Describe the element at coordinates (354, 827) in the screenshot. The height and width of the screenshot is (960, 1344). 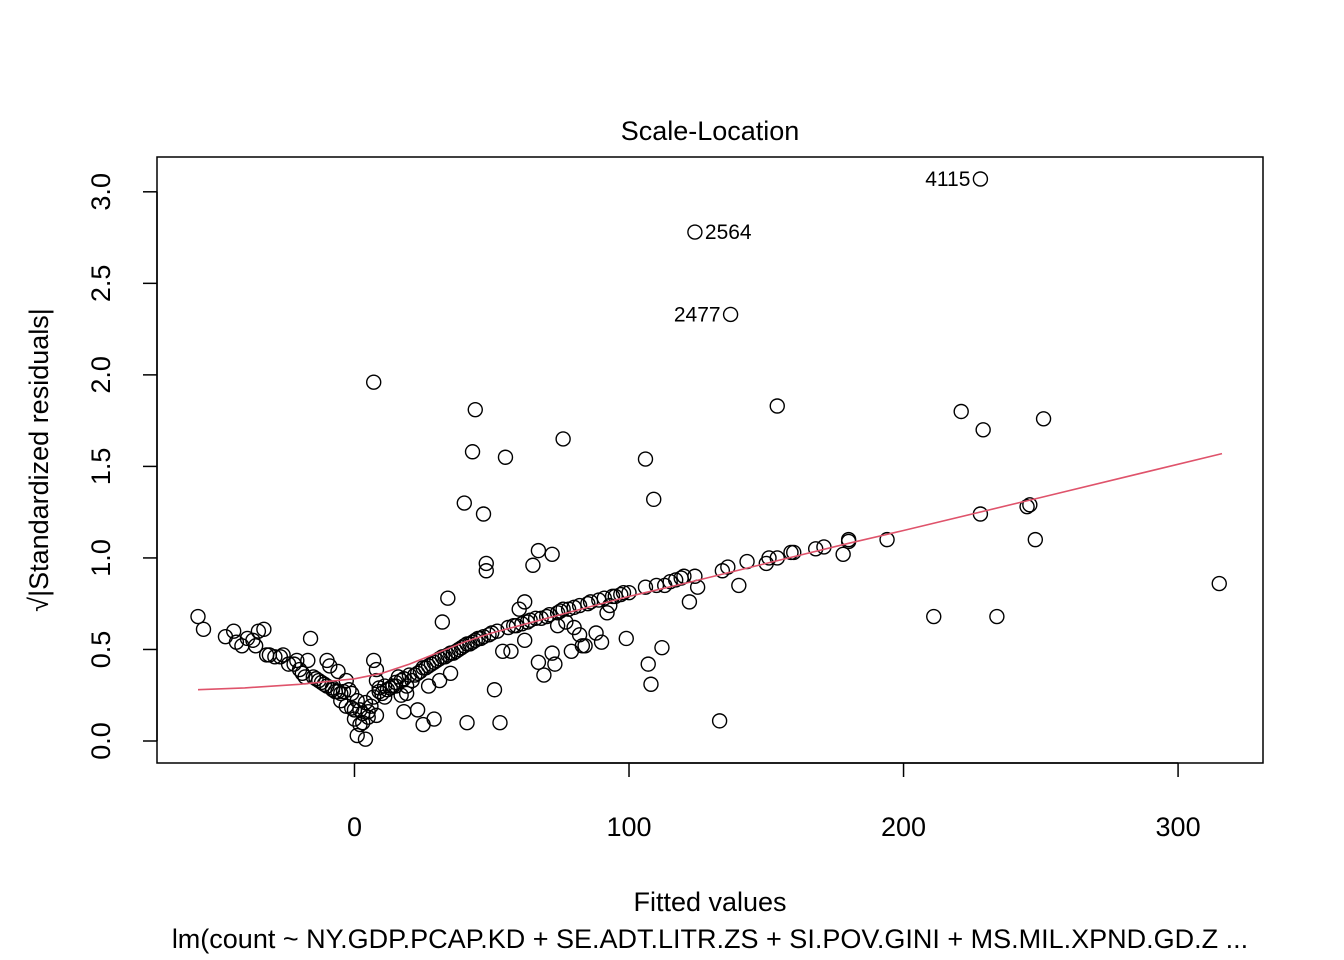
I see `x-tick-label: 0` at that location.